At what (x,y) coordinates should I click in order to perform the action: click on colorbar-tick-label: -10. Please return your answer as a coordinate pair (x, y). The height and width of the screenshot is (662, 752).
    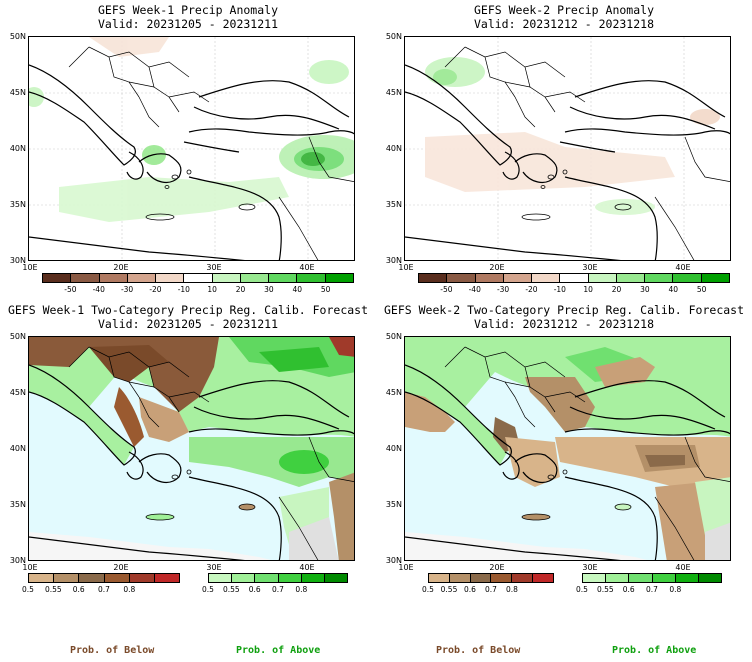
    Looking at the image, I should click on (559, 289).